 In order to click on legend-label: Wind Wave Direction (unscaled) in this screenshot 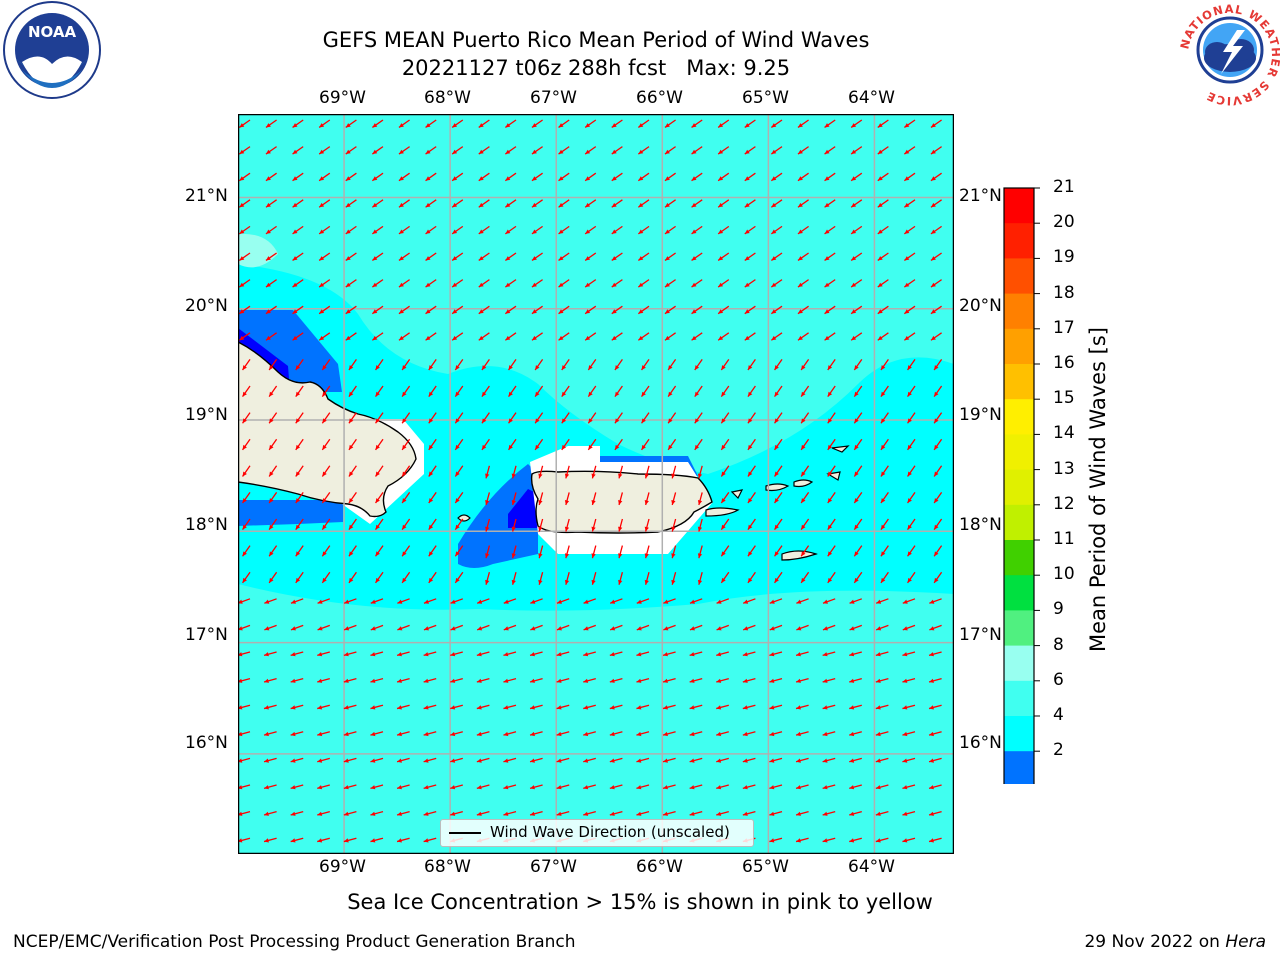, I will do `click(610, 832)`.